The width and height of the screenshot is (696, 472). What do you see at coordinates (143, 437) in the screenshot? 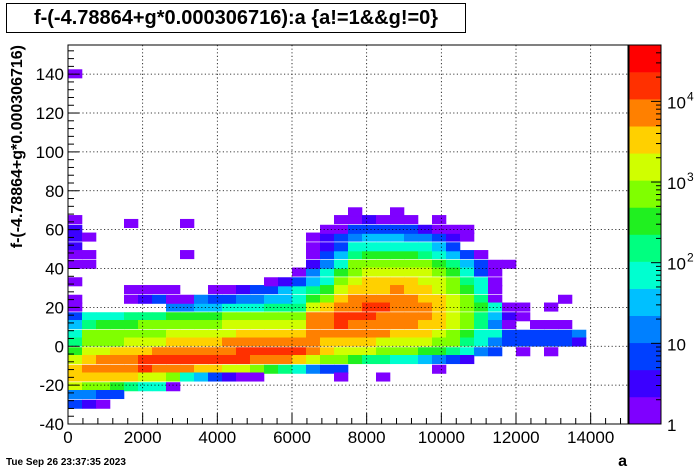
I see `x-tick-label: 2000` at bounding box center [143, 437].